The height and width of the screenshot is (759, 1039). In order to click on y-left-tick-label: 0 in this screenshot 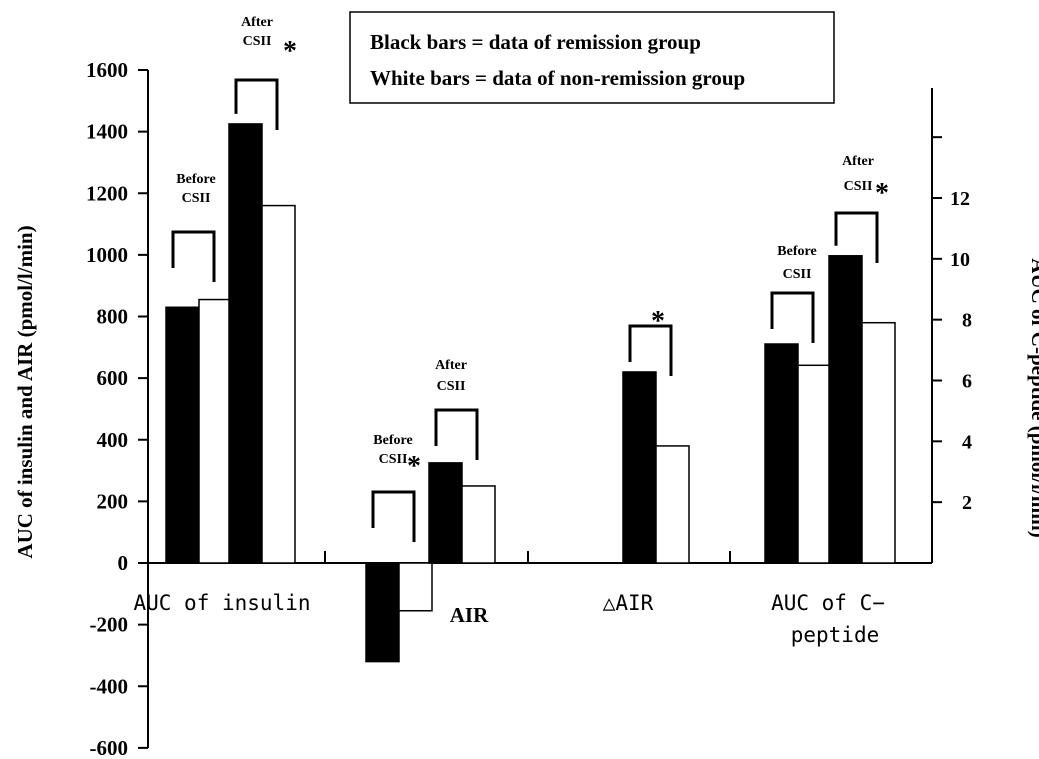, I will do `click(123, 563)`.